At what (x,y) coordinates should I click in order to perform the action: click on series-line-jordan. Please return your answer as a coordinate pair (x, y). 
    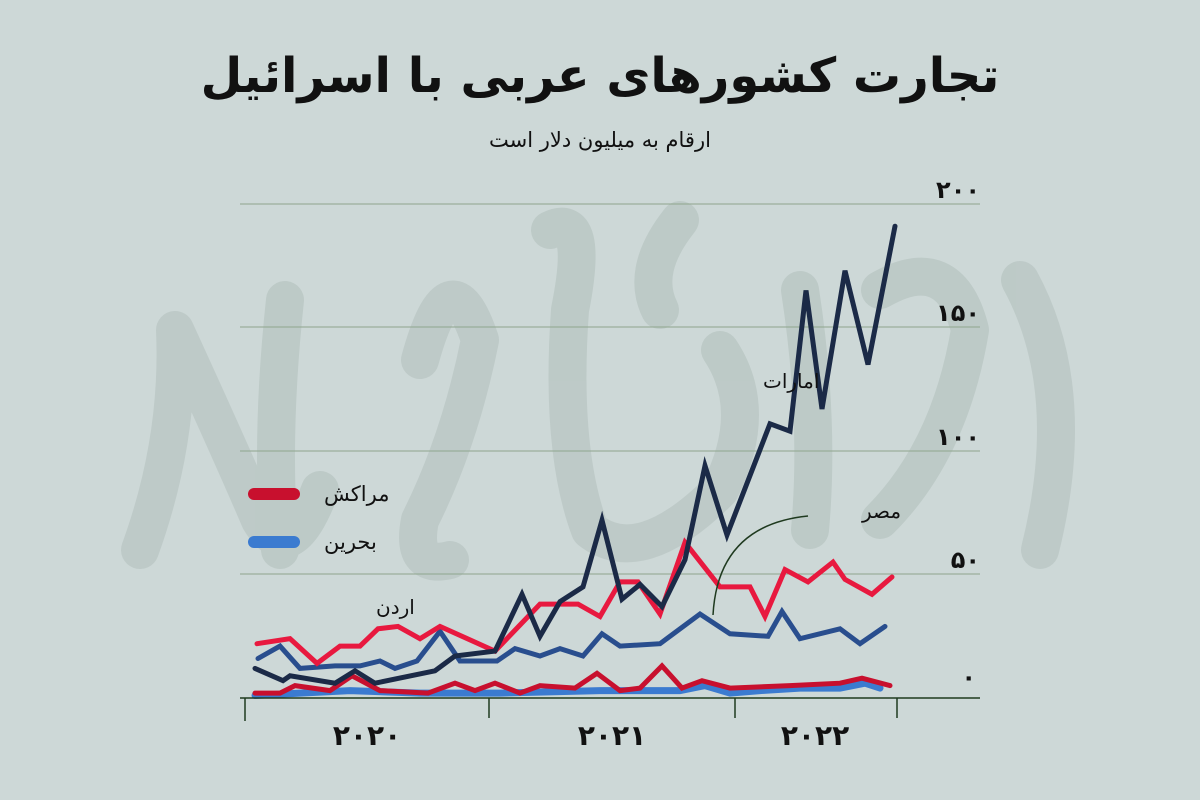
    Looking at the image, I should click on (571, 639).